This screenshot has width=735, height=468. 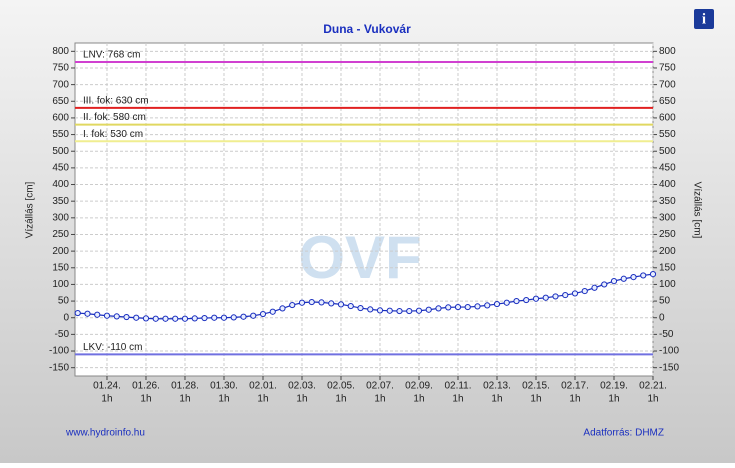 What do you see at coordinates (653, 386) in the screenshot?
I see `x-tick-label: 02.21.` at bounding box center [653, 386].